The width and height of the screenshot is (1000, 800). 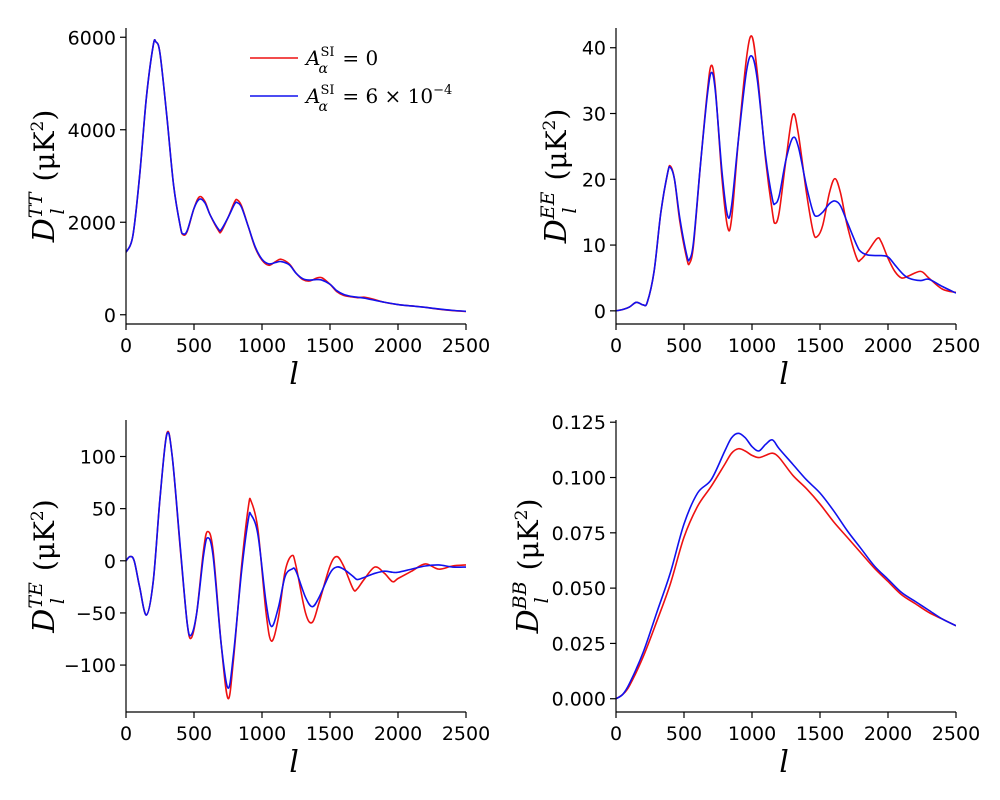 I want to click on series-line-bb-b, so click(x=786, y=566).